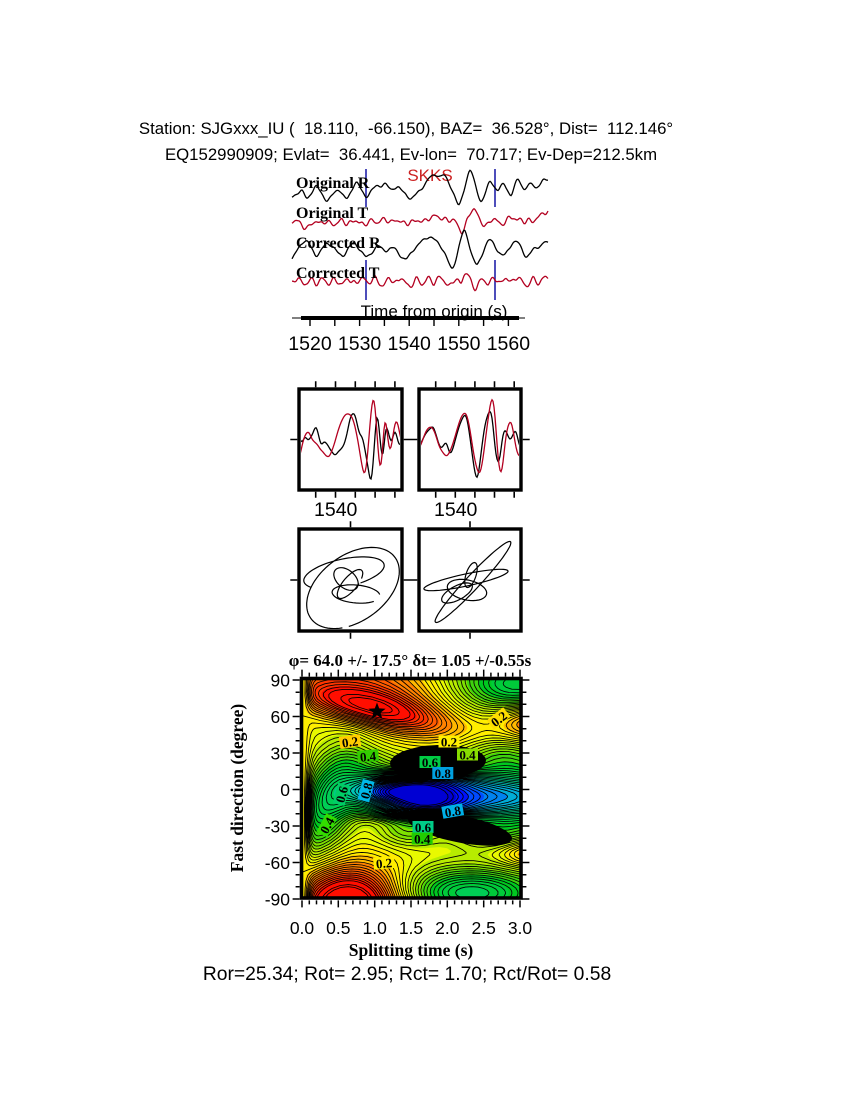  What do you see at coordinates (375, 928) in the screenshot?
I see `svg-text: 1.0` at bounding box center [375, 928].